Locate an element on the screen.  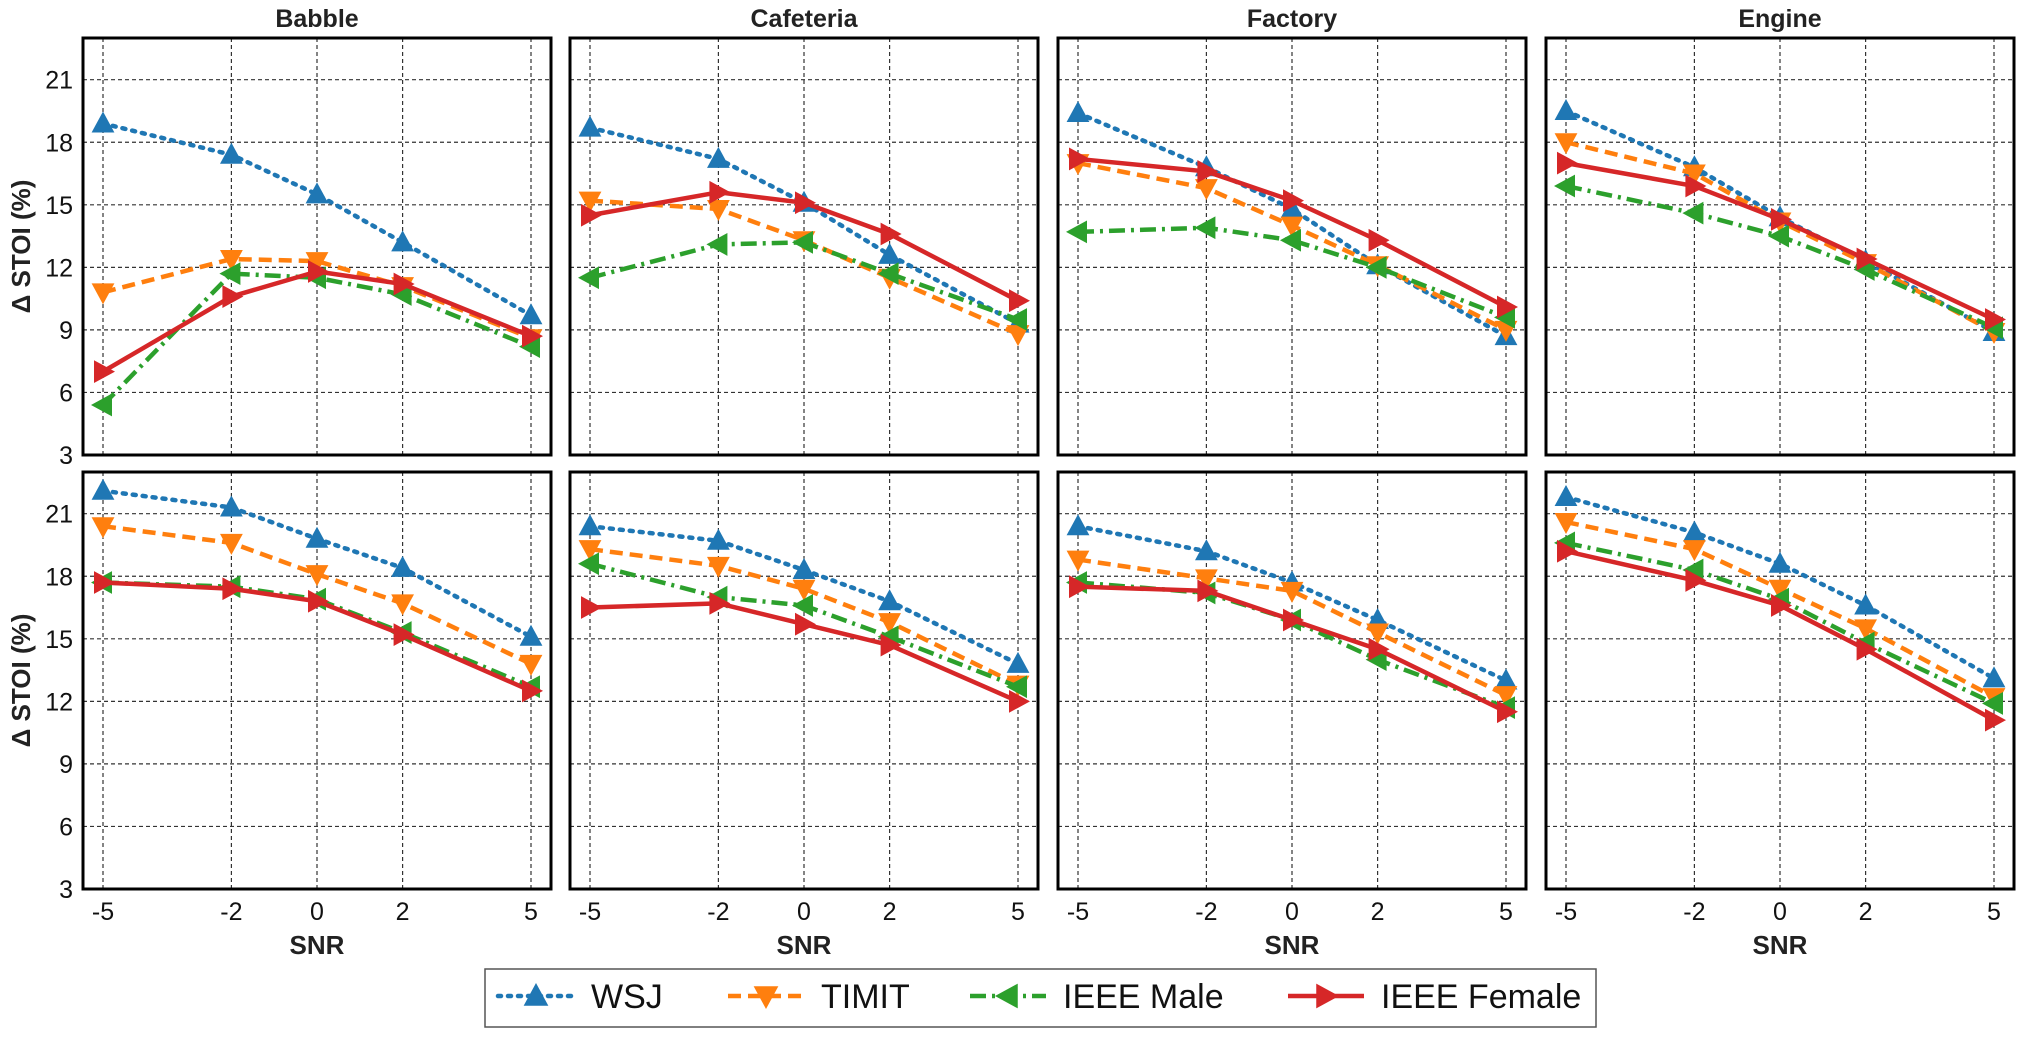
panel-title: Cafeteria is located at coordinates (805, 19).